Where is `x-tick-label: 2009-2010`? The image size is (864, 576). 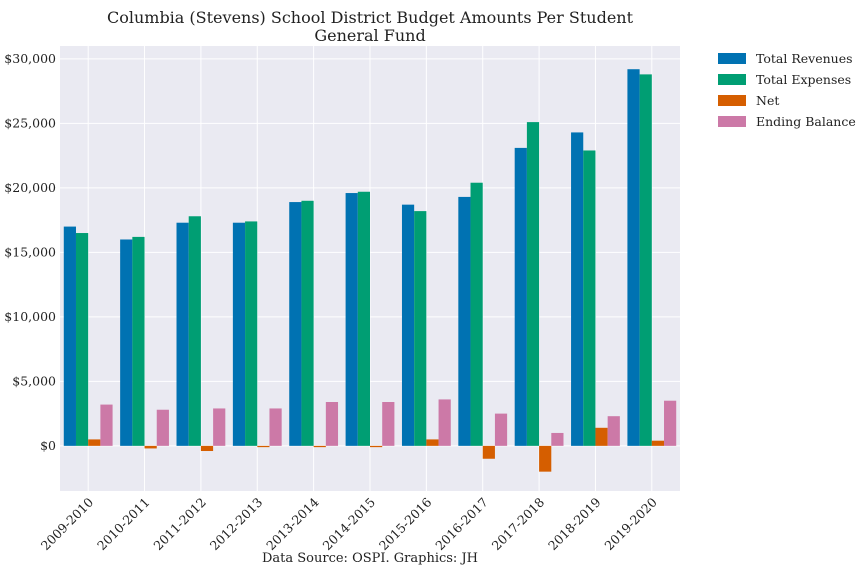
x-tick-label: 2009-2010 is located at coordinates (67, 523).